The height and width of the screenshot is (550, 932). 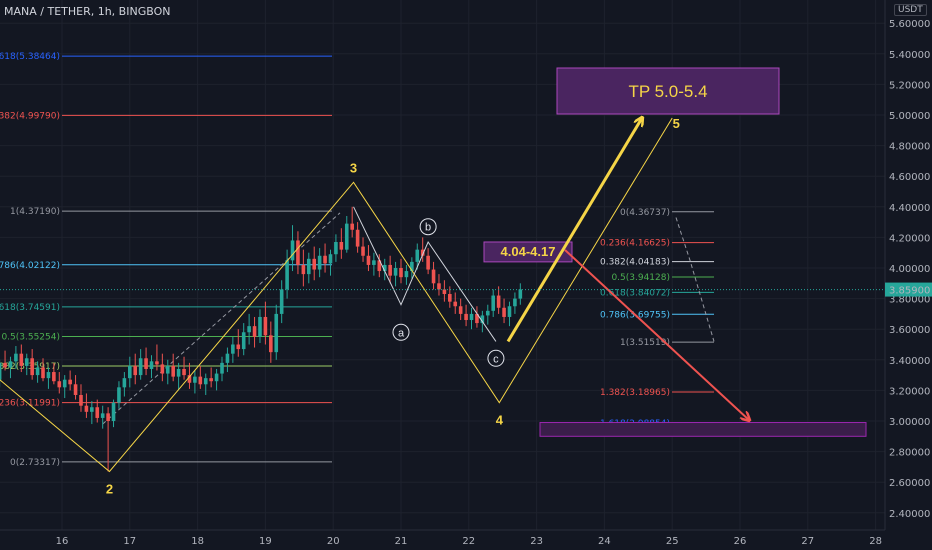 What do you see at coordinates (908, 275) in the screenshot?
I see `price-axis-bg` at bounding box center [908, 275].